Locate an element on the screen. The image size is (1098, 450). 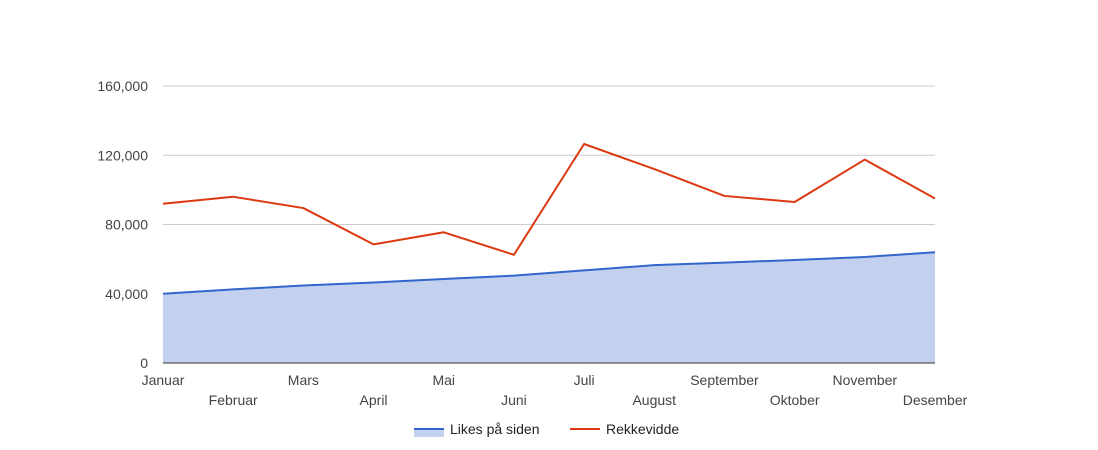
x-tick-label: Desember is located at coordinates (935, 400).